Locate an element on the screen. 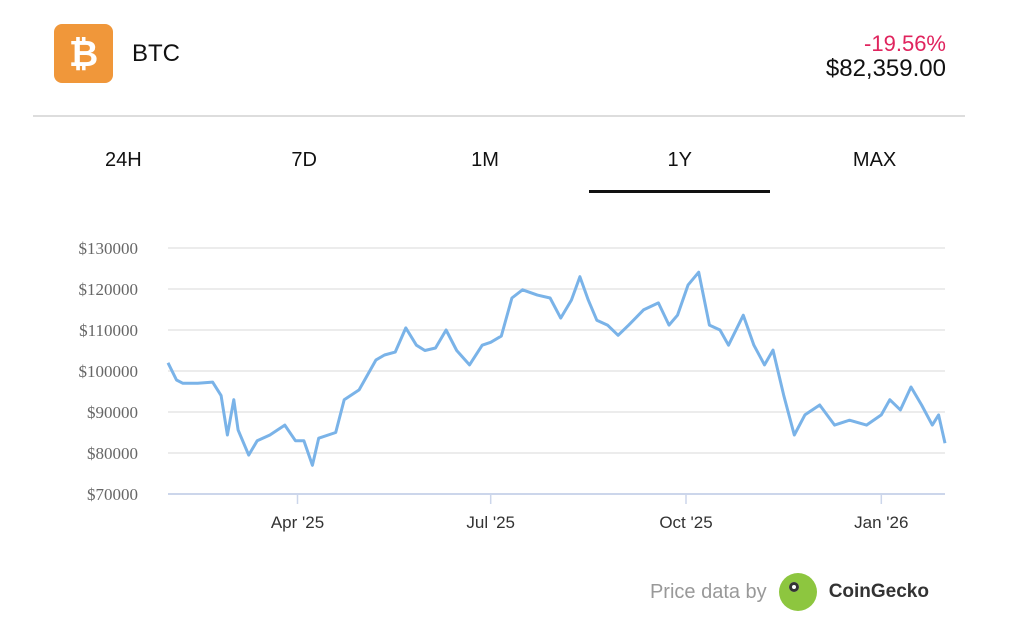 This screenshot has width=1024, height=629. coingecko-brand: CoinGecko is located at coordinates (878, 591).